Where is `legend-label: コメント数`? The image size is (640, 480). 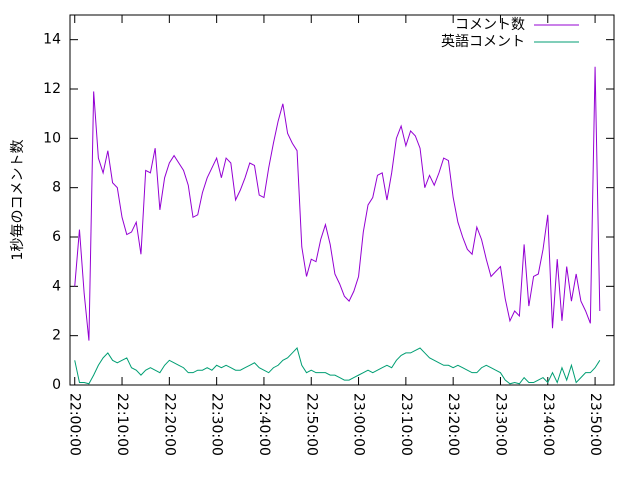
legend-label: コメント数 is located at coordinates (490, 25).